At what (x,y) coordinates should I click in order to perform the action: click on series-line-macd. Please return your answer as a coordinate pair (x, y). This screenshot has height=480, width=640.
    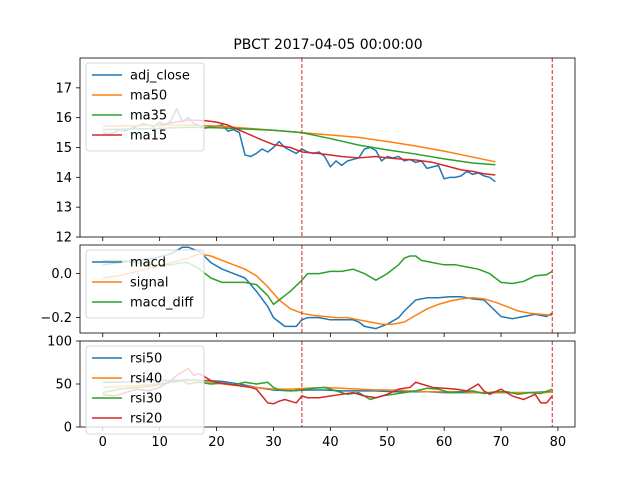
    Looking at the image, I should click on (327, 288).